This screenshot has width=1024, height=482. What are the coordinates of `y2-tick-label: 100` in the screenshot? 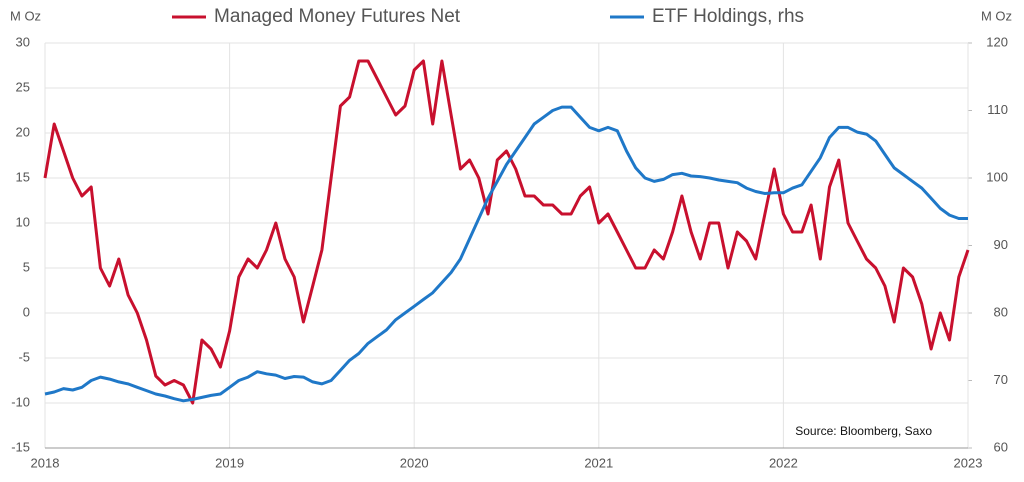 It's located at (997, 176).